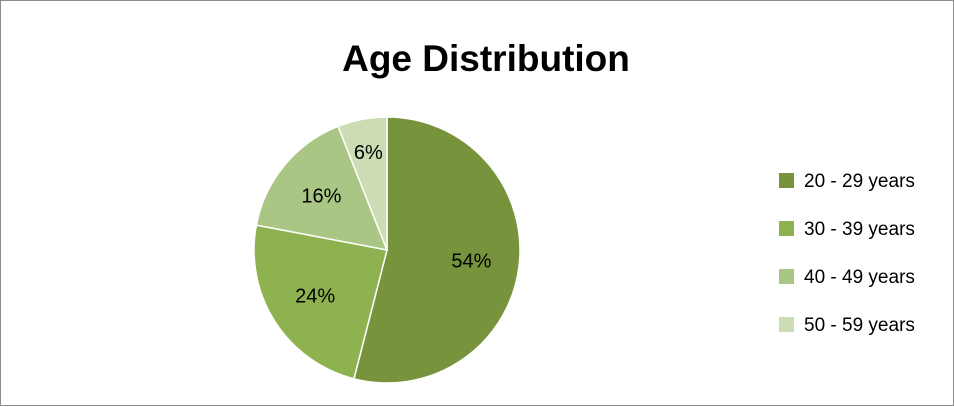  What do you see at coordinates (859, 181) in the screenshot?
I see `legend-label-1: 20 - 29 years` at bounding box center [859, 181].